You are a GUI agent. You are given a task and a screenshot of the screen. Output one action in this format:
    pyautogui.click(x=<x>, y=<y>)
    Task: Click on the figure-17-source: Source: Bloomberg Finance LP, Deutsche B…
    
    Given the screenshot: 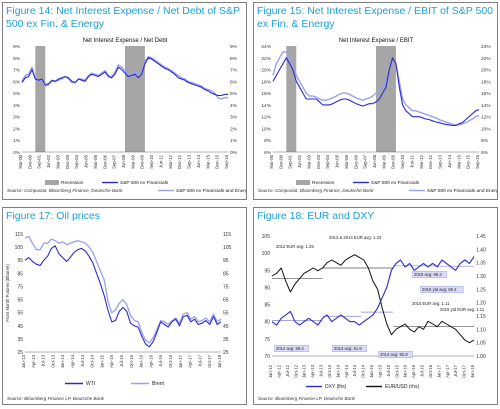 What is the action you would take?
    pyautogui.click(x=55, y=398)
    